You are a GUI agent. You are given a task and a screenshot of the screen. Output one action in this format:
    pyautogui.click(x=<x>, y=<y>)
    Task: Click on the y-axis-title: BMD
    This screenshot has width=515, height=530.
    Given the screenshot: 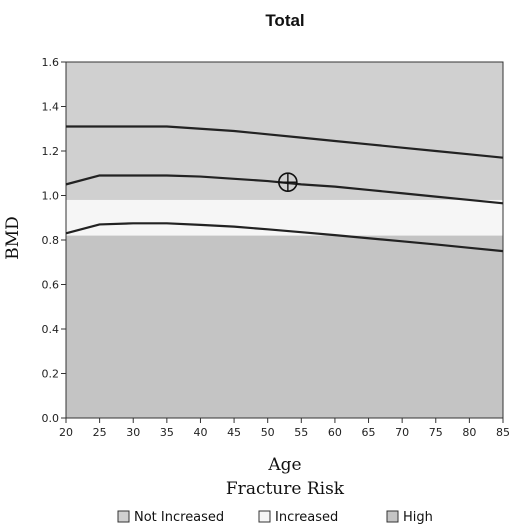 What is the action you would take?
    pyautogui.click(x=13, y=238)
    